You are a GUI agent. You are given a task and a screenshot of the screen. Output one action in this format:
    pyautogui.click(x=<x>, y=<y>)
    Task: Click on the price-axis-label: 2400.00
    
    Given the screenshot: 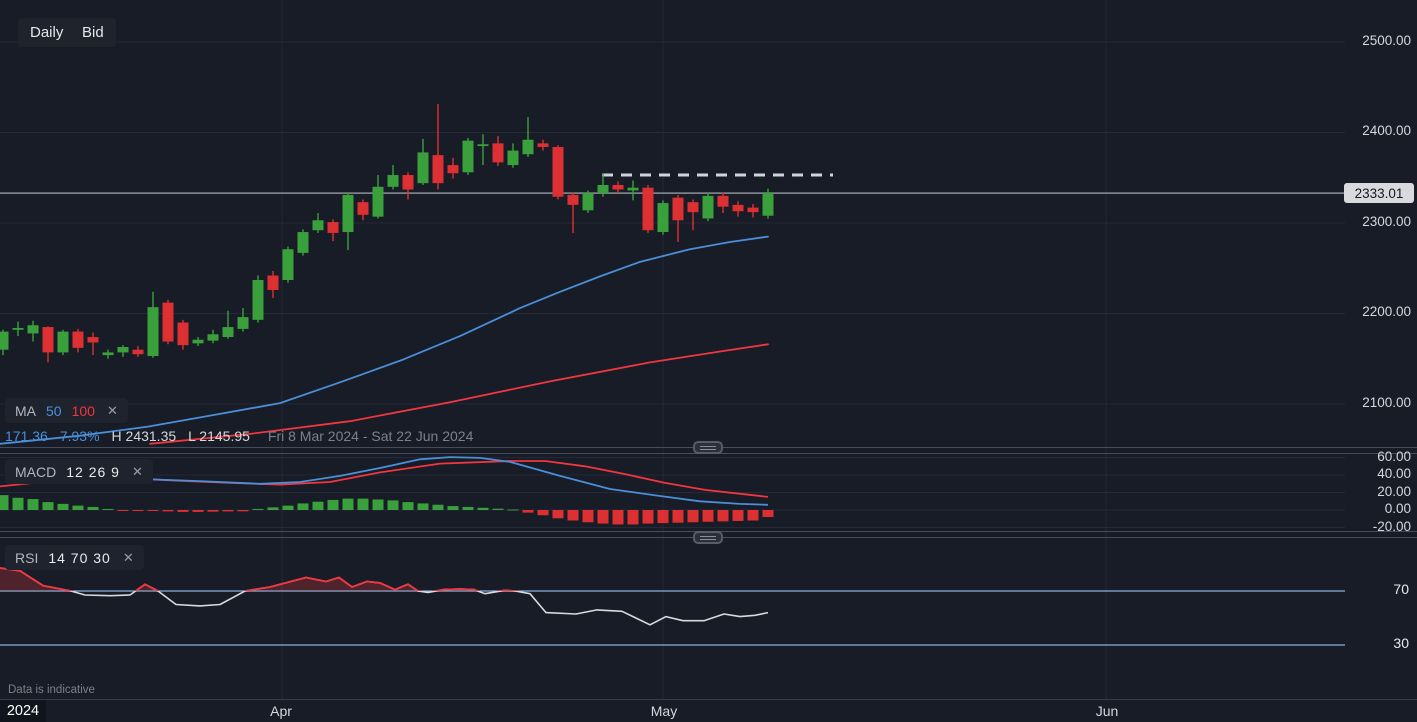 What is the action you would take?
    pyautogui.click(x=1386, y=131)
    